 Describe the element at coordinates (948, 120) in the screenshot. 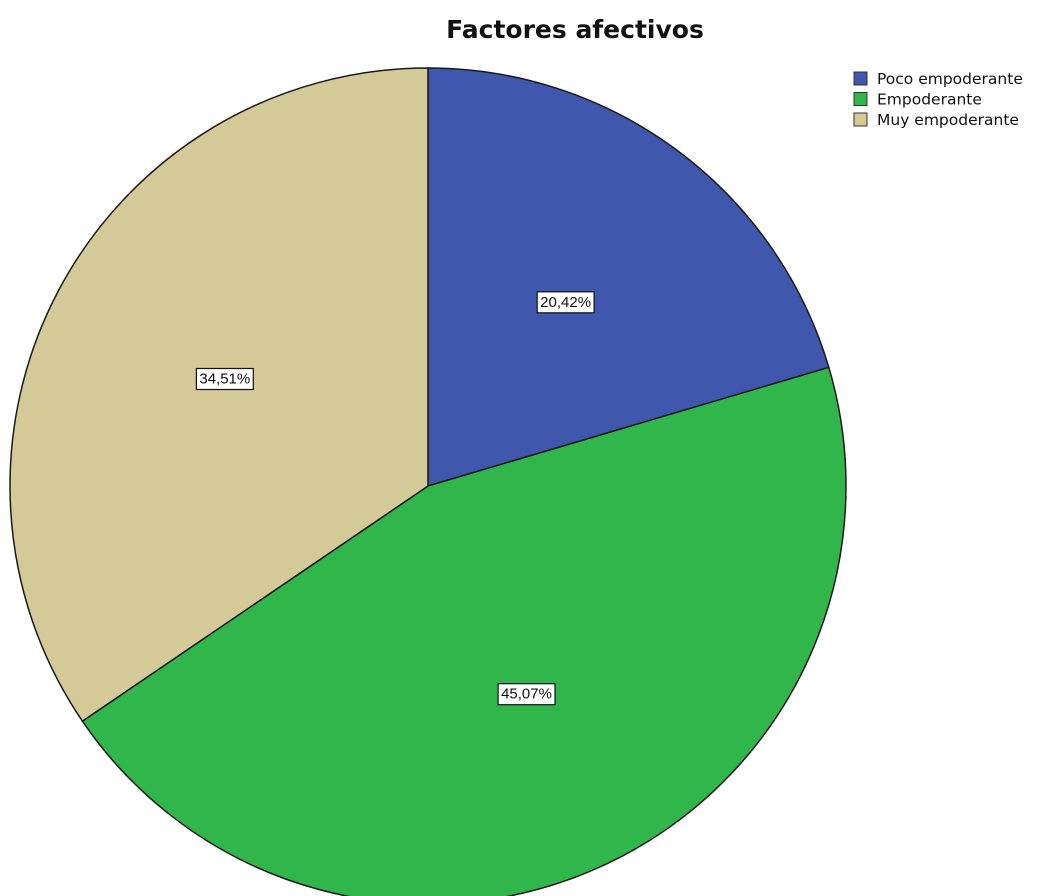

I see `legend-label: Muy empoderante` at that location.